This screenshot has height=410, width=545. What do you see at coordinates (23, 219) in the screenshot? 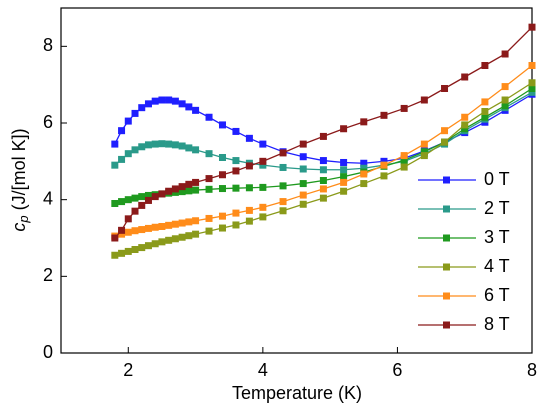
I see `y-label-sub: p` at bounding box center [23, 219].